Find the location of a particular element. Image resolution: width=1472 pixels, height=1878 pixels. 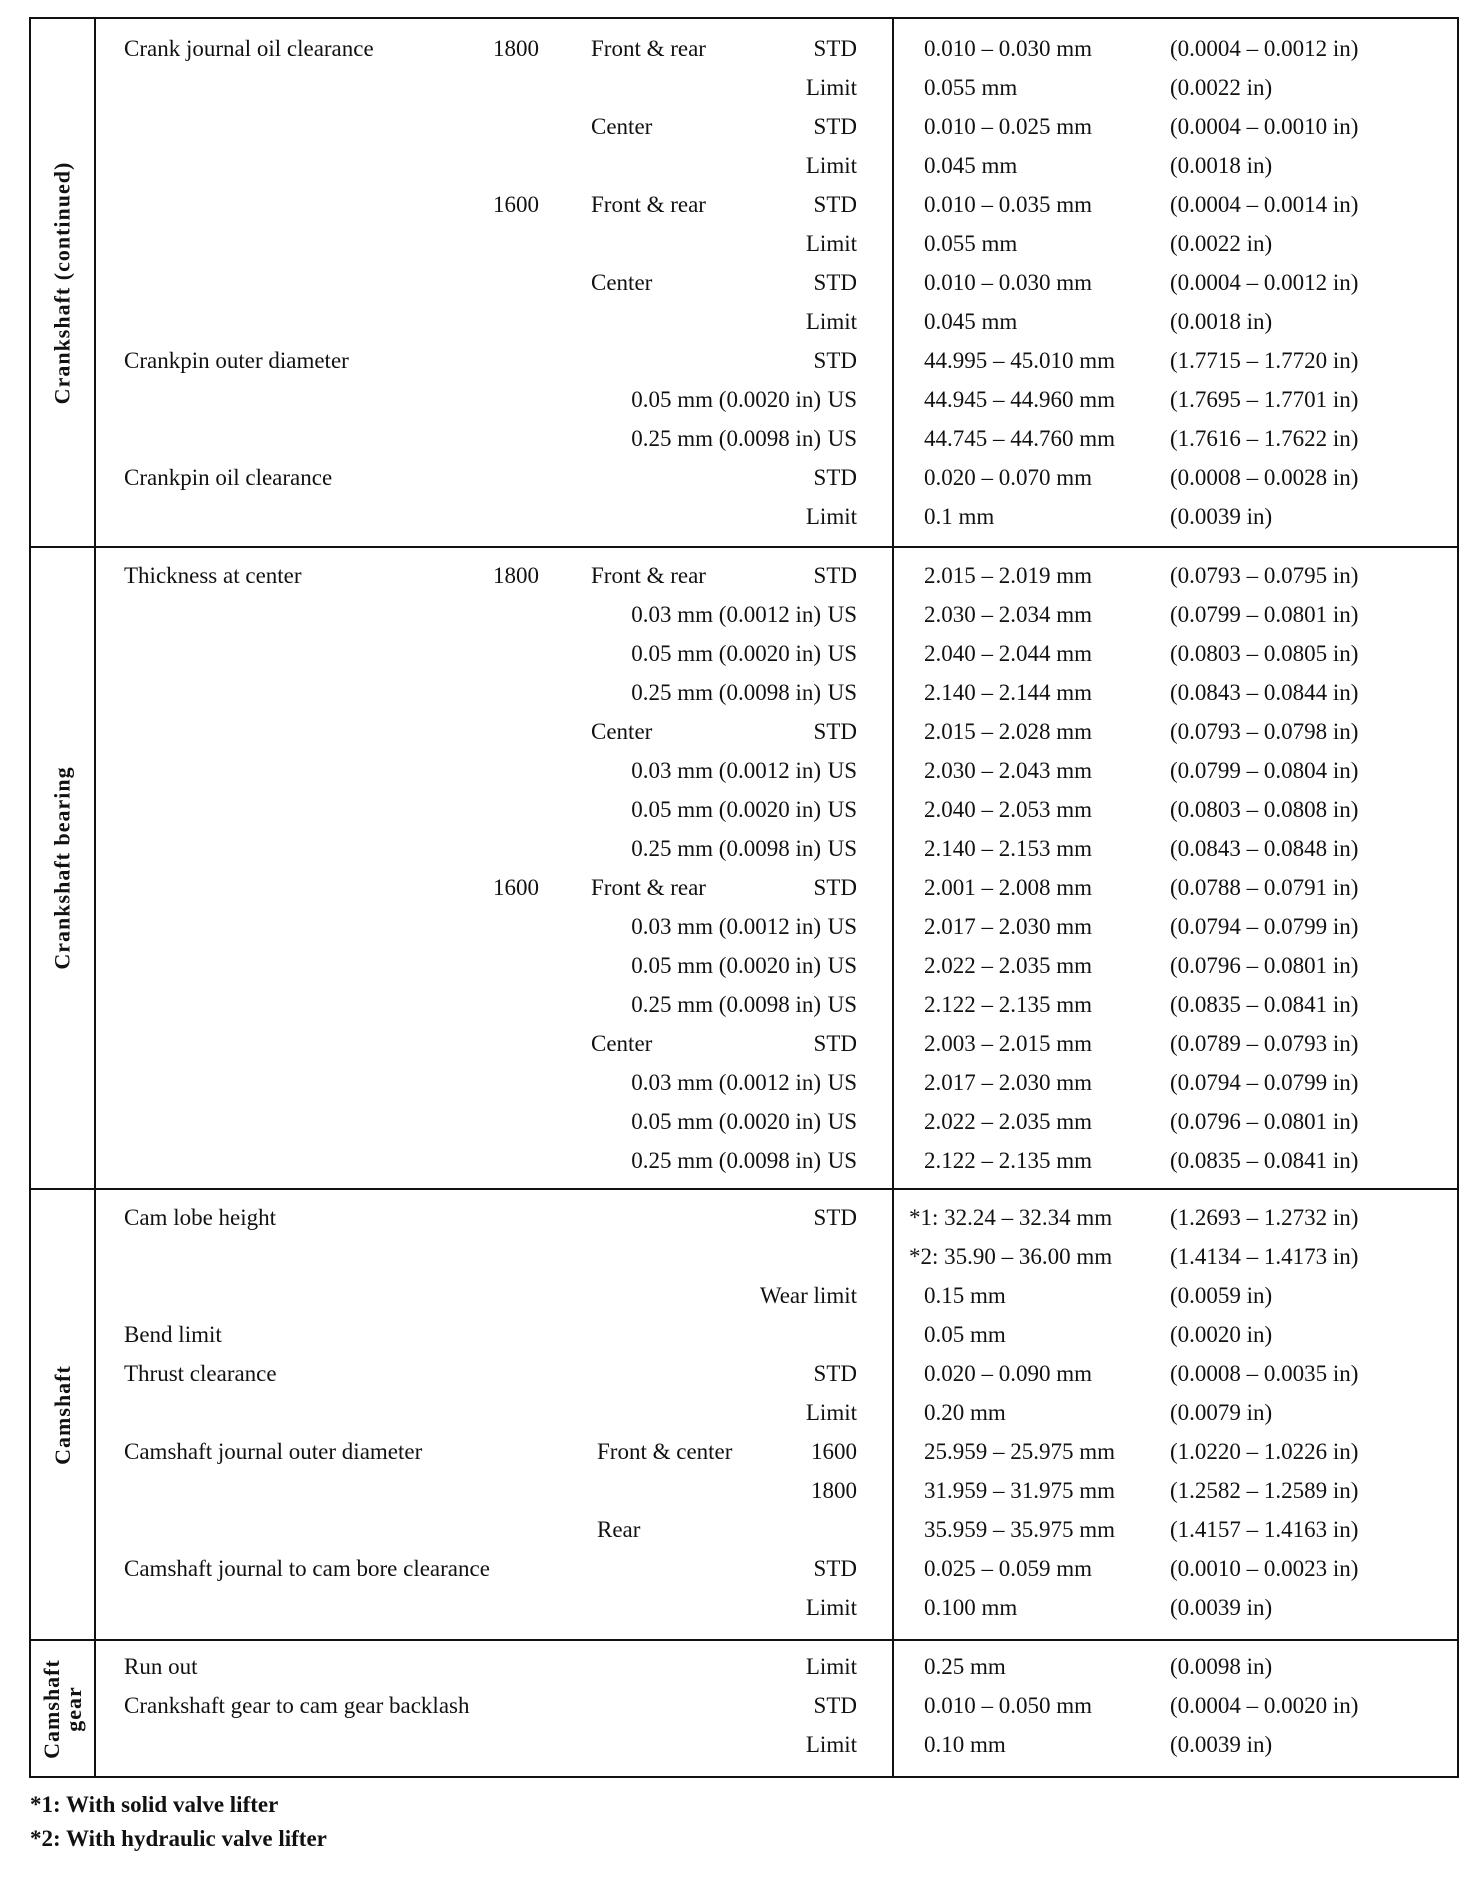

value-mm: 0.15 mm is located at coordinates (965, 1295).